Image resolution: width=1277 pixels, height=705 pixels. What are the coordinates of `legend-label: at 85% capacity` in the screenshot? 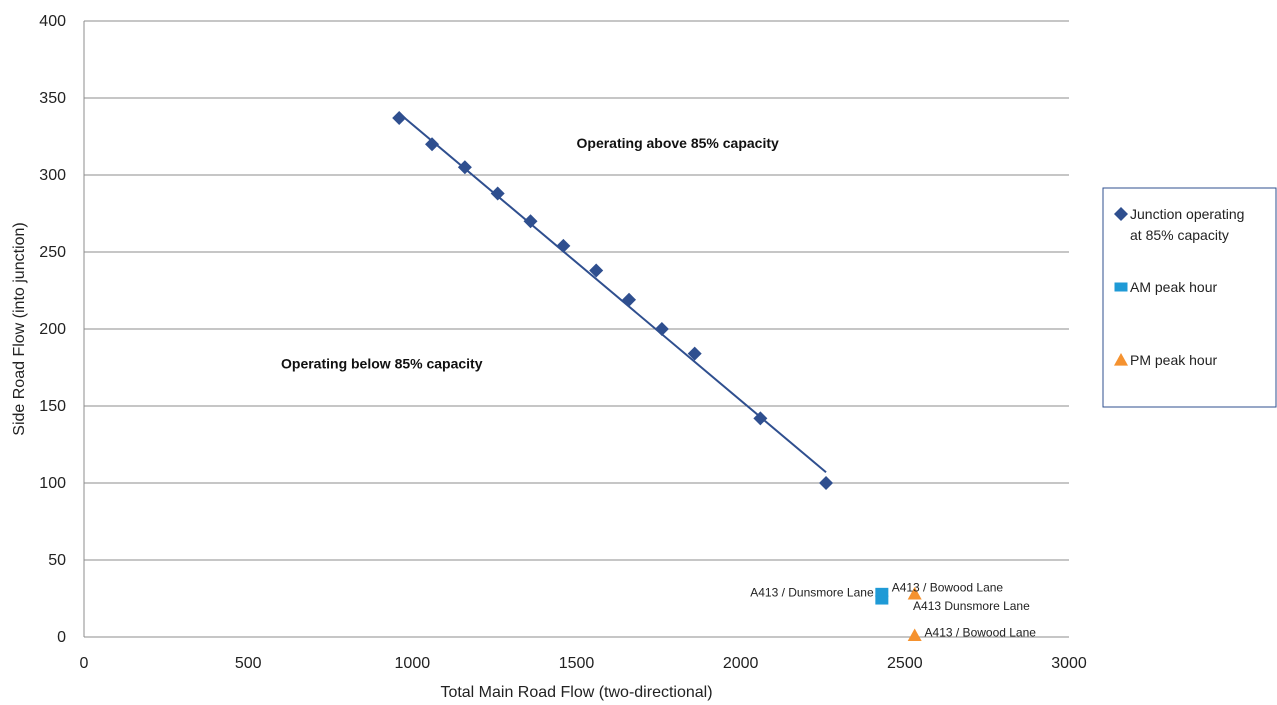 It's located at (1179, 235).